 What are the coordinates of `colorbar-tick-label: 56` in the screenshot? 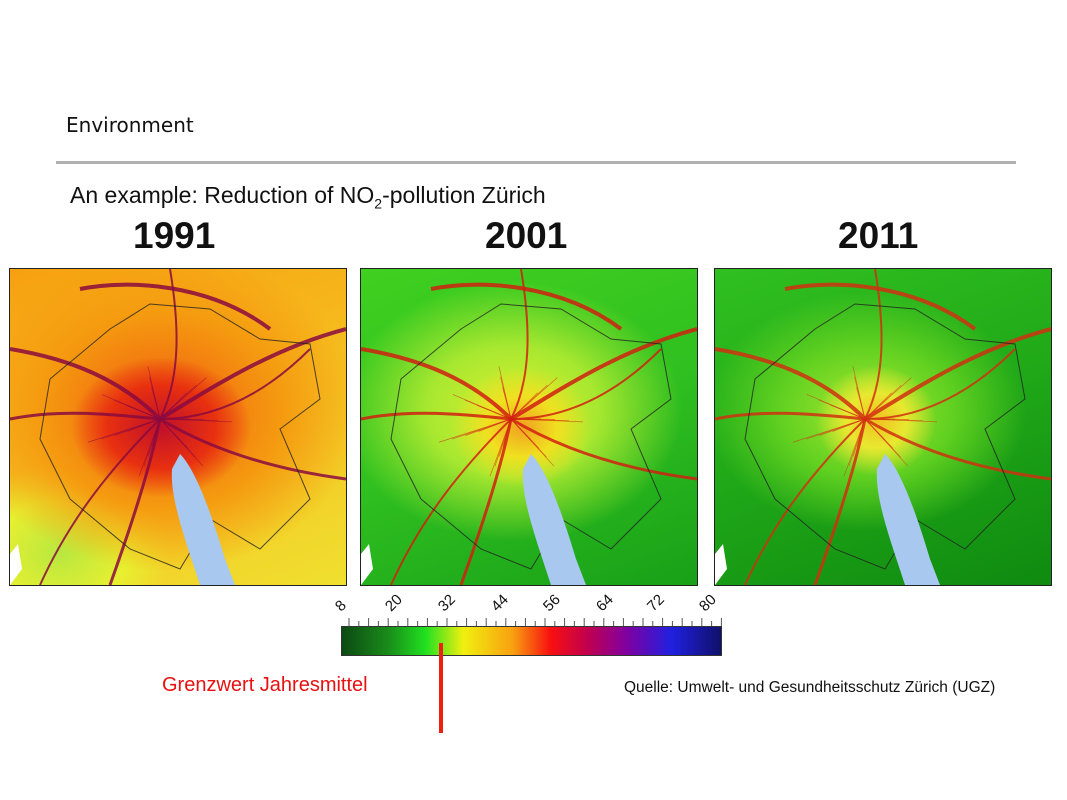 It's located at (551, 603).